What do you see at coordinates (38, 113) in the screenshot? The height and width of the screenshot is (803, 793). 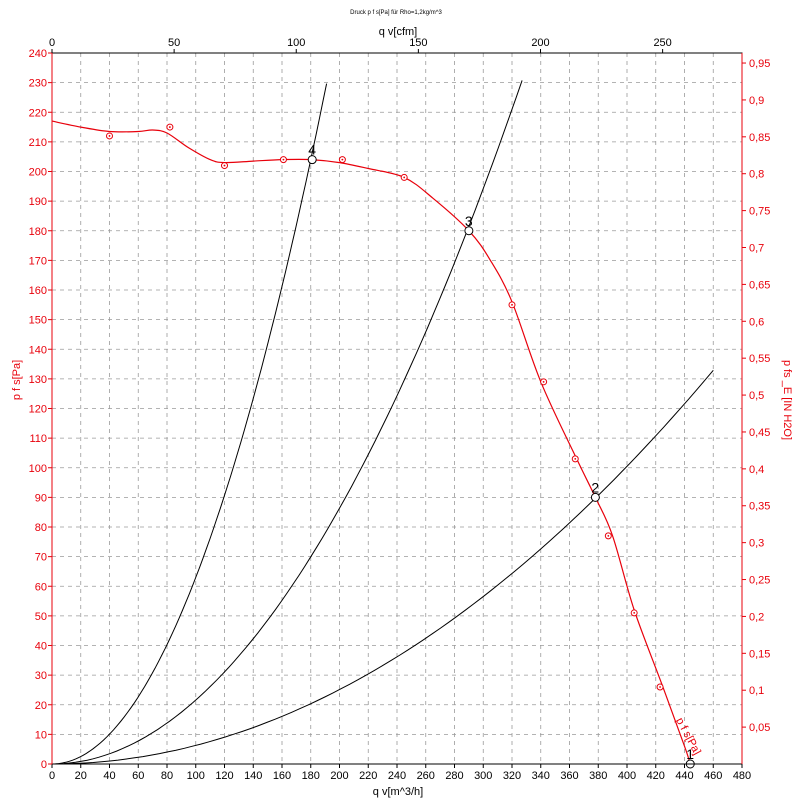 I see `y-tick-label: 220` at bounding box center [38, 113].